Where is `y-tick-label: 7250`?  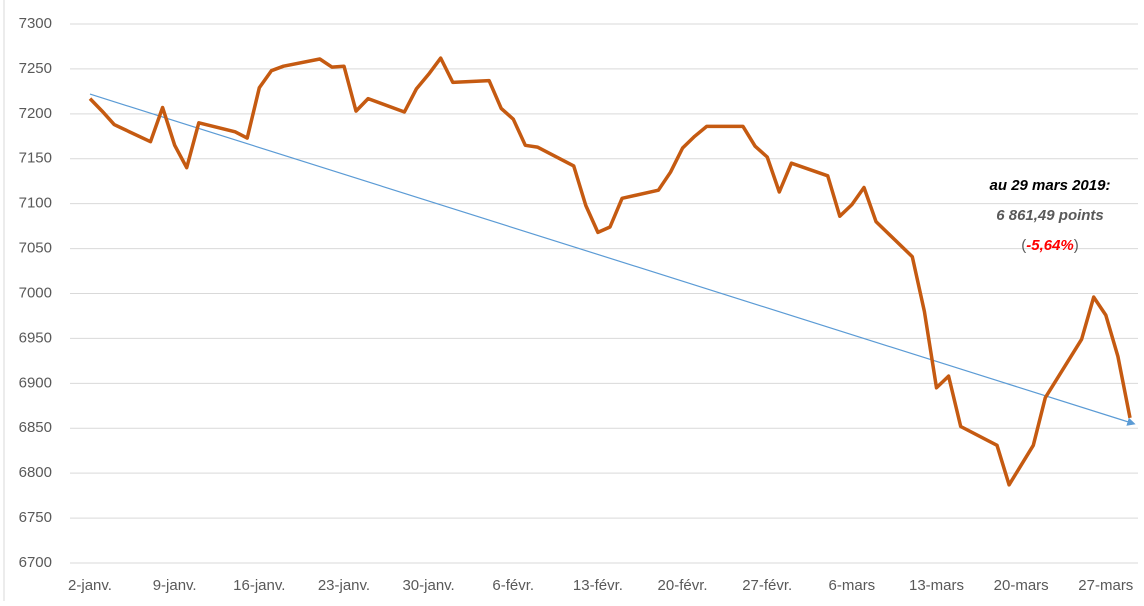
y-tick-label: 7250 is located at coordinates (35, 68).